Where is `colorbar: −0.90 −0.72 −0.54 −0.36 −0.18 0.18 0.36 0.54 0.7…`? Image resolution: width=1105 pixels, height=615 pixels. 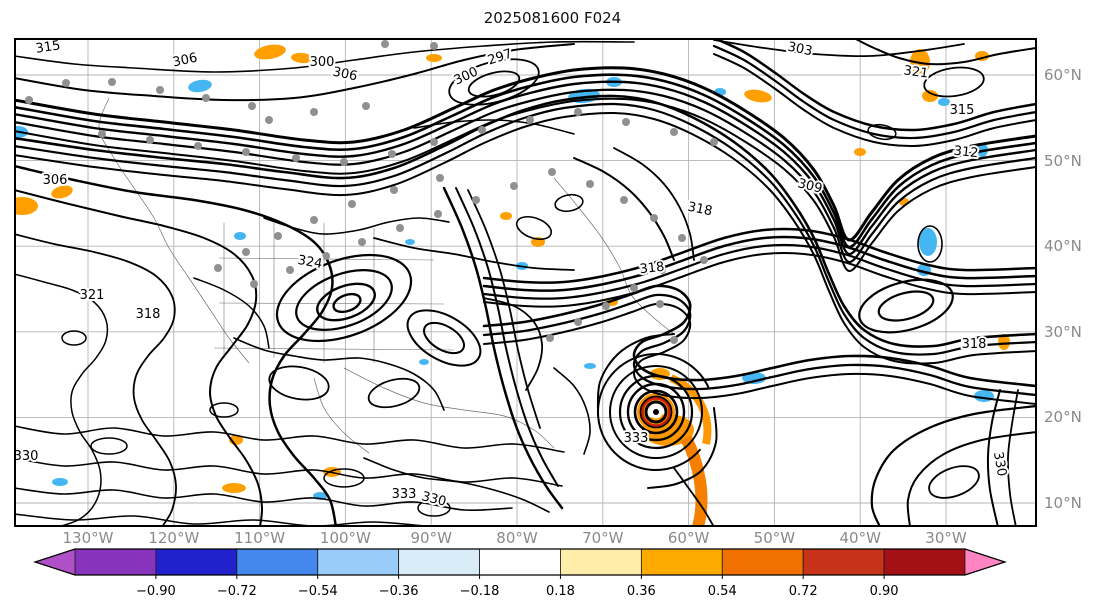 colorbar: −0.90 −0.72 −0.54 −0.36 −0.18 0.18 0.36 0.54 0.7… is located at coordinates (520, 573).